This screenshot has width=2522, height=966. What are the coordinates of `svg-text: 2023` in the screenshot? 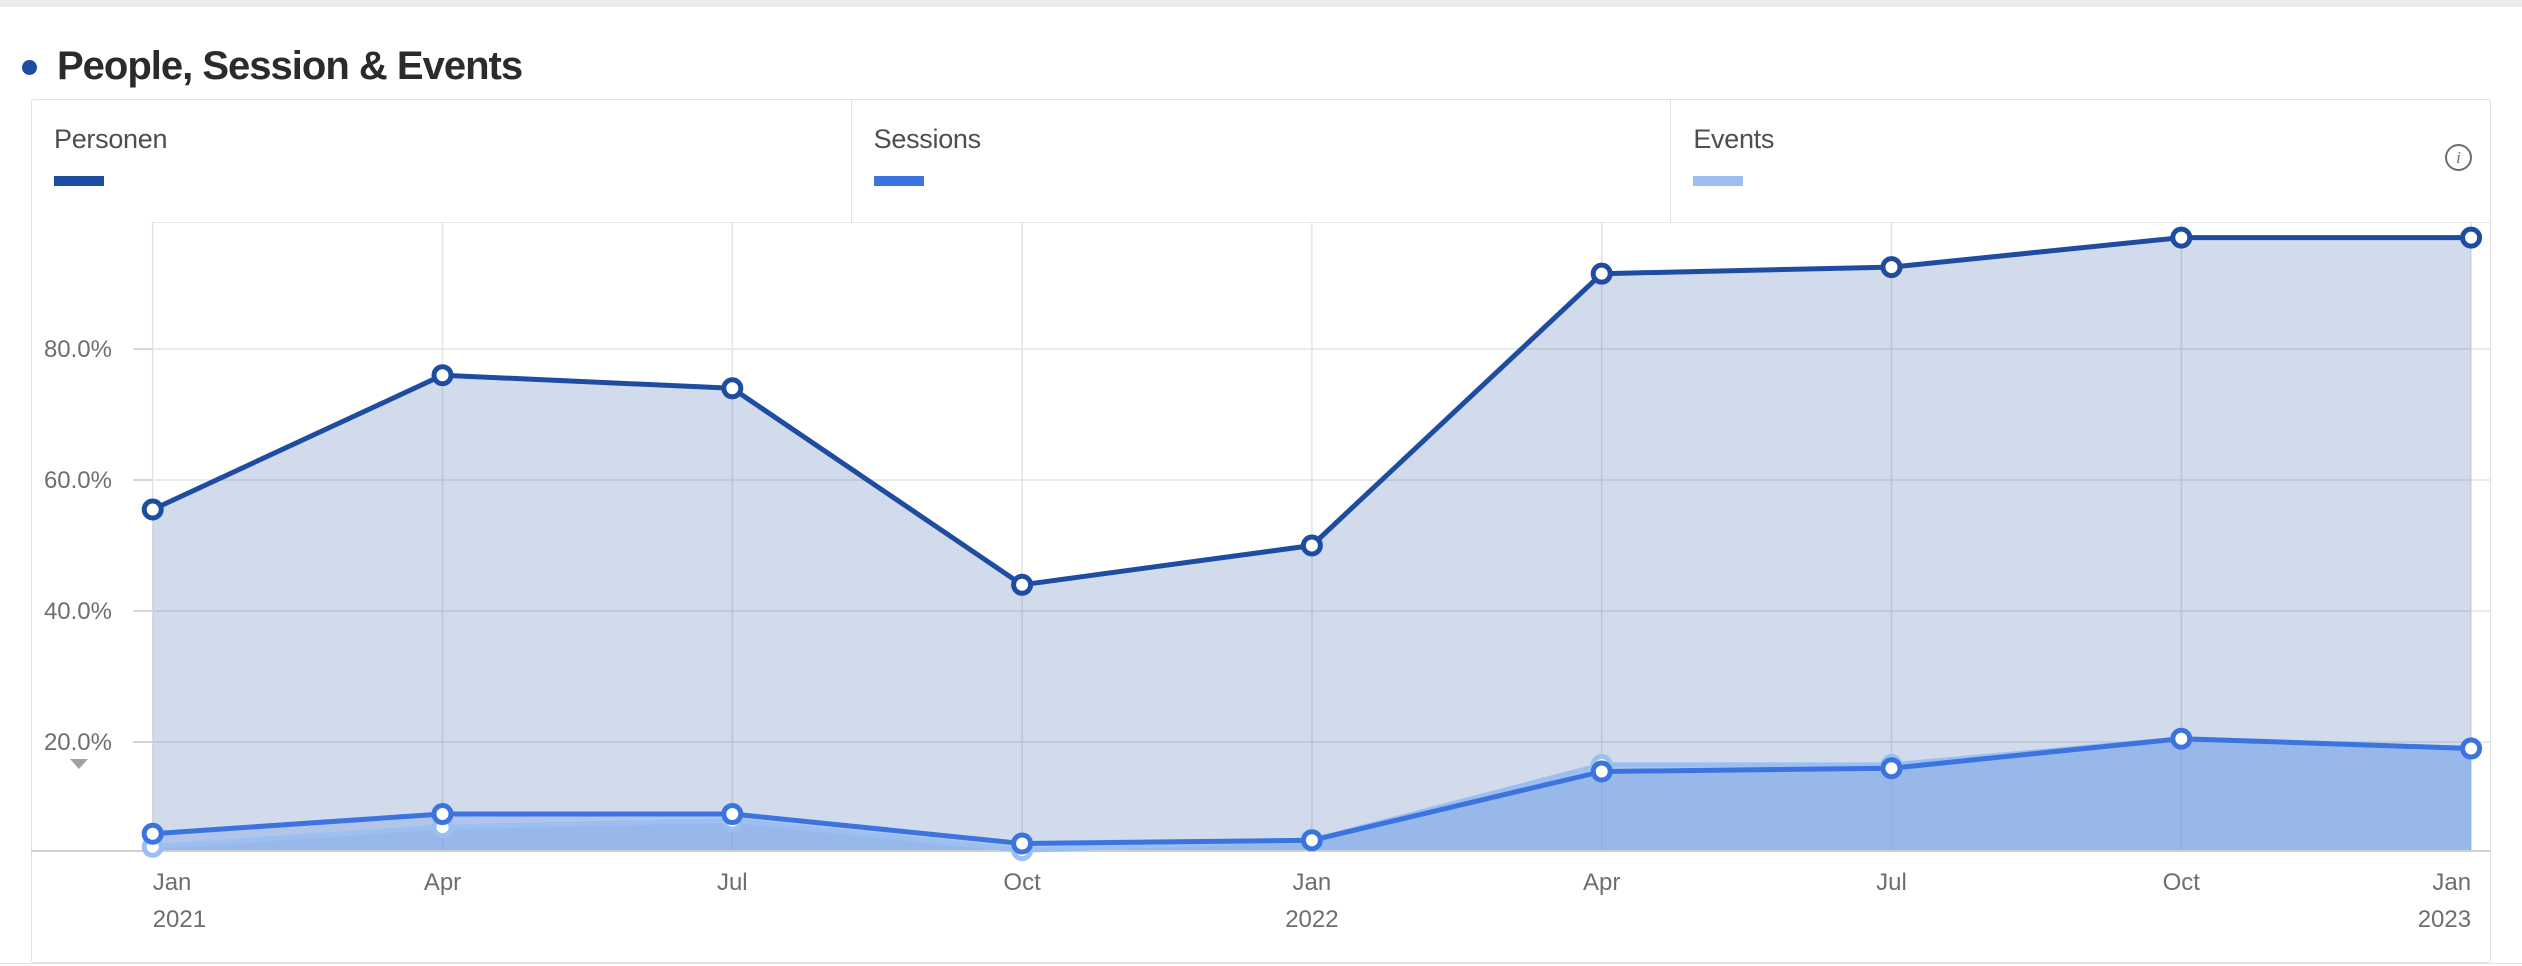 It's located at (2444, 919).